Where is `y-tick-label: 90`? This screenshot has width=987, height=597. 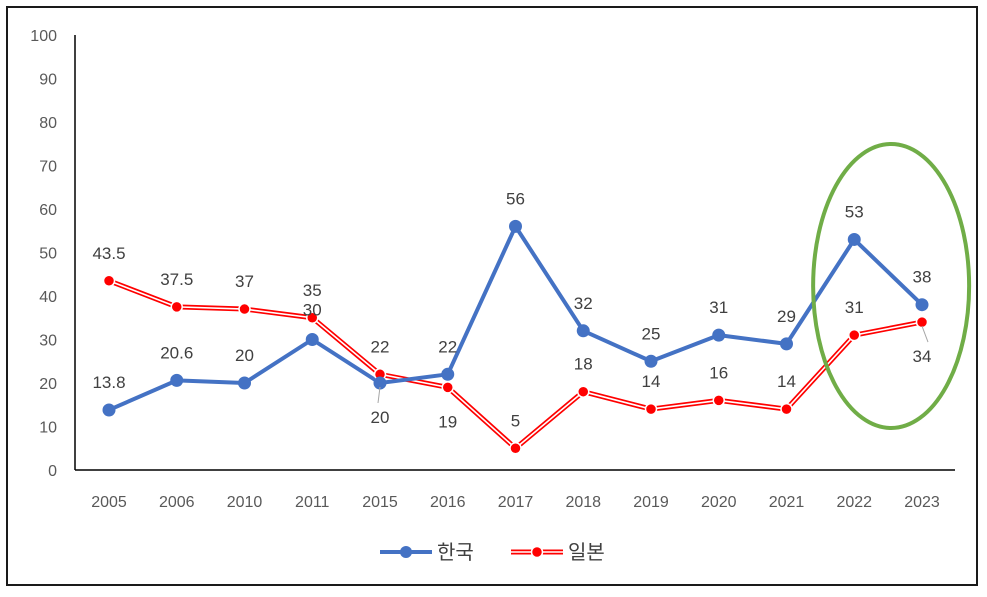 y-tick-label: 90 is located at coordinates (48, 80).